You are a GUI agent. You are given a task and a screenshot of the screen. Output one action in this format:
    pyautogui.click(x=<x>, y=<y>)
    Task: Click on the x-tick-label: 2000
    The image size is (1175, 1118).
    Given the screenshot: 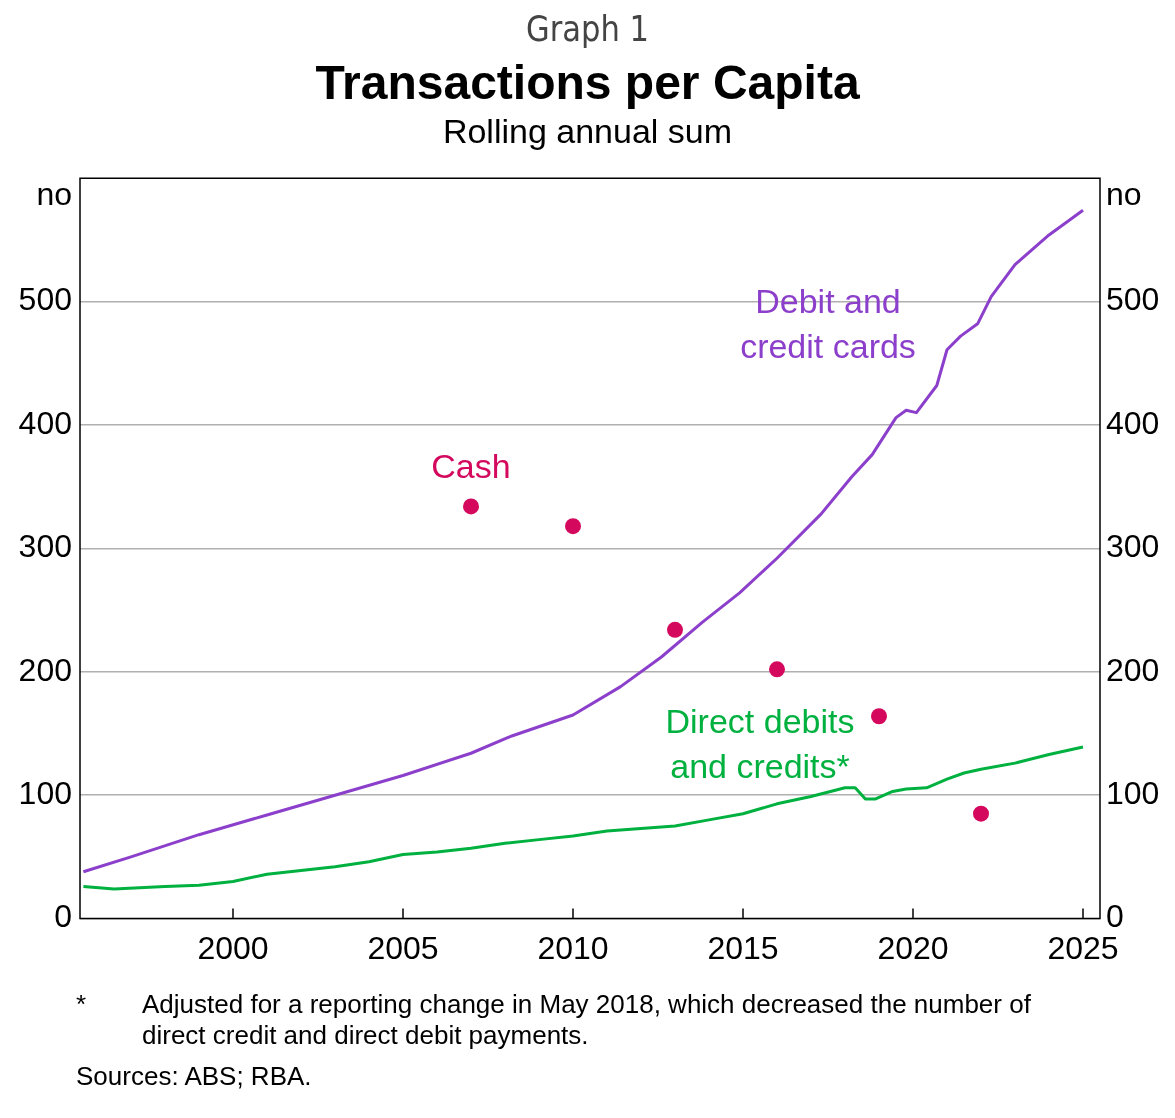 What is the action you would take?
    pyautogui.click(x=233, y=947)
    